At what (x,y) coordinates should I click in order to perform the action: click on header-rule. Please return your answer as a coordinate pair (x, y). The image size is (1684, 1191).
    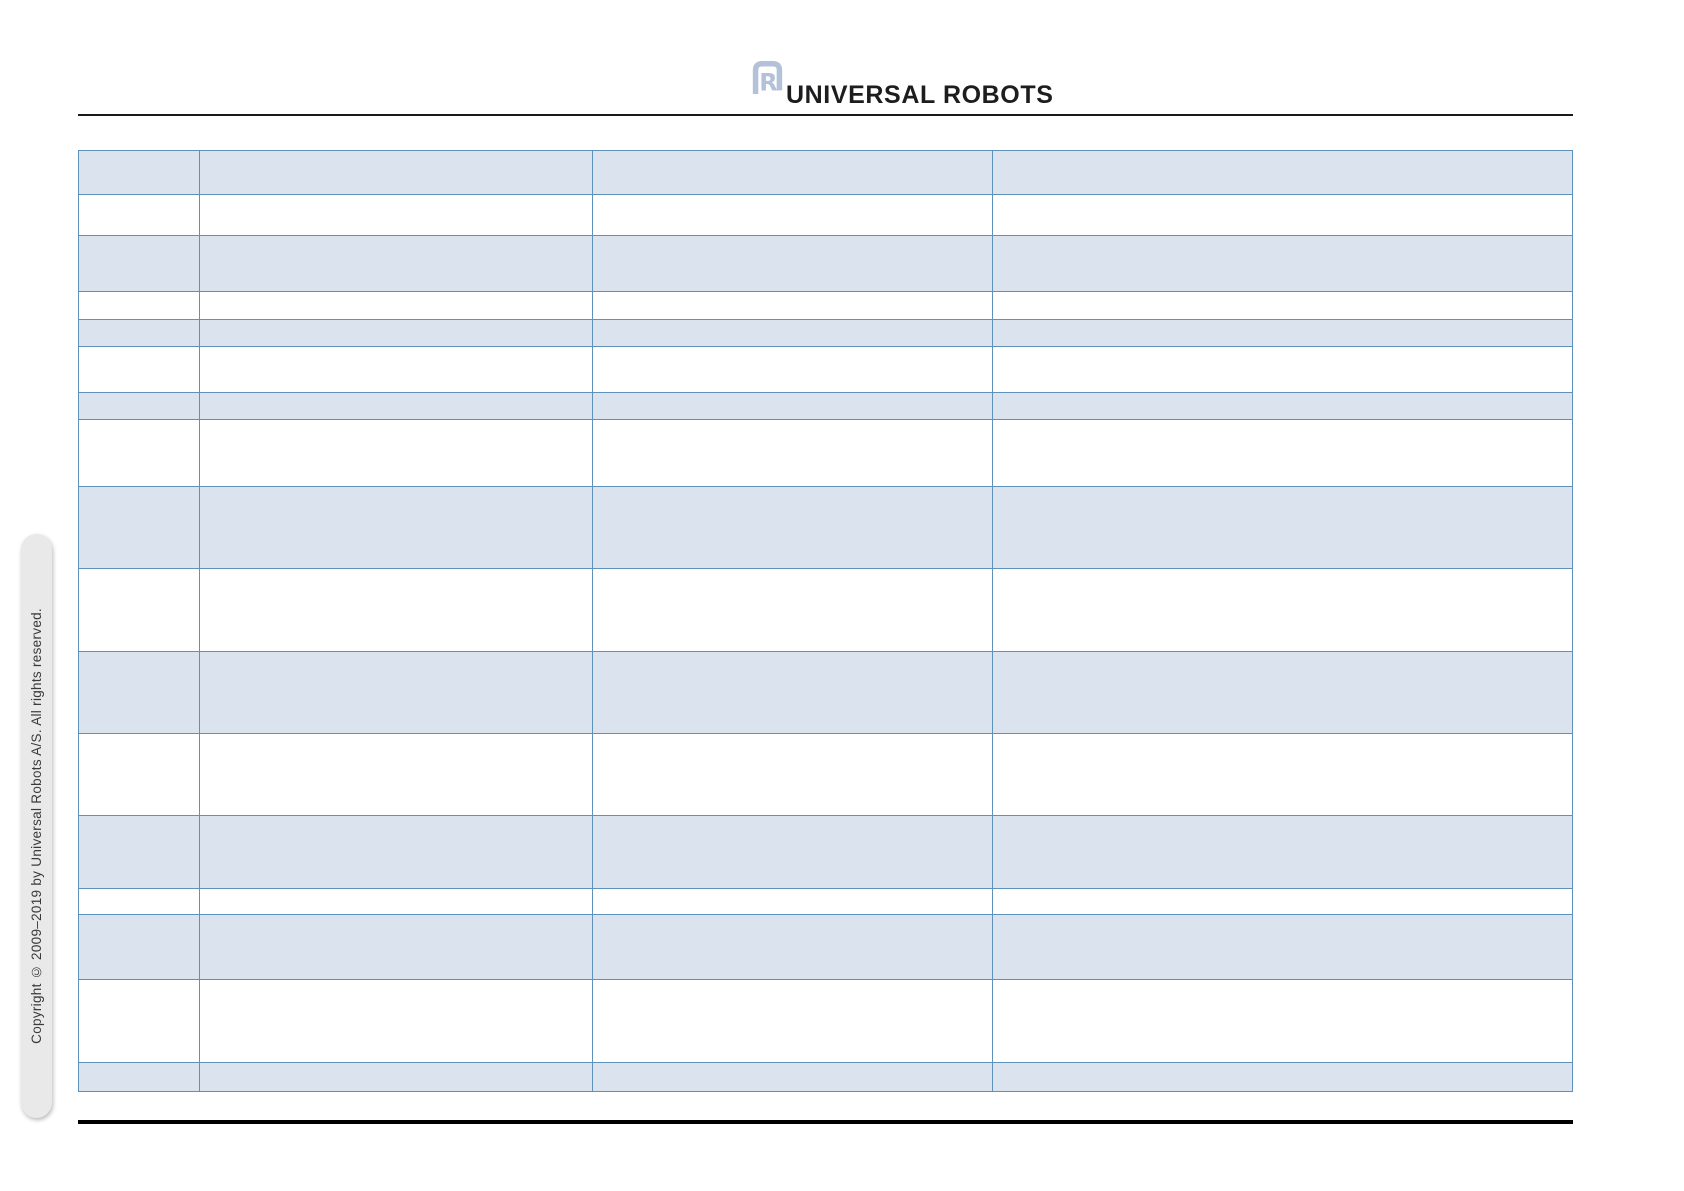
    Looking at the image, I should click on (825, 115).